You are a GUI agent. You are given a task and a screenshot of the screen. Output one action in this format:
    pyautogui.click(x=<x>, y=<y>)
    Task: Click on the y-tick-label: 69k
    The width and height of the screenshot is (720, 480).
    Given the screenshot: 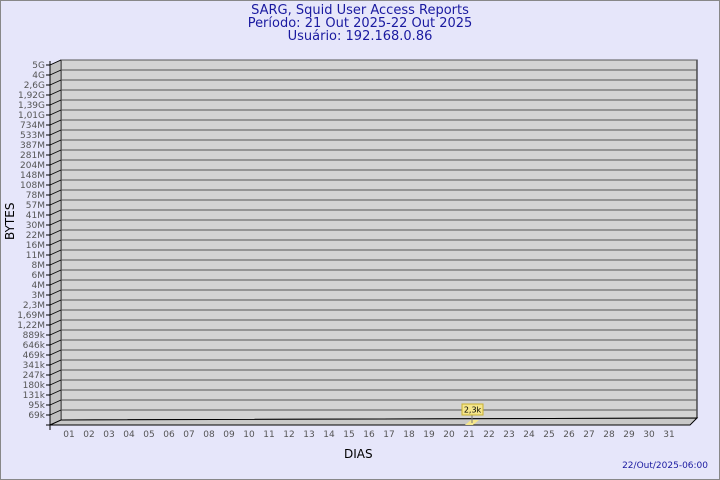 What is the action you would take?
    pyautogui.click(x=36, y=416)
    